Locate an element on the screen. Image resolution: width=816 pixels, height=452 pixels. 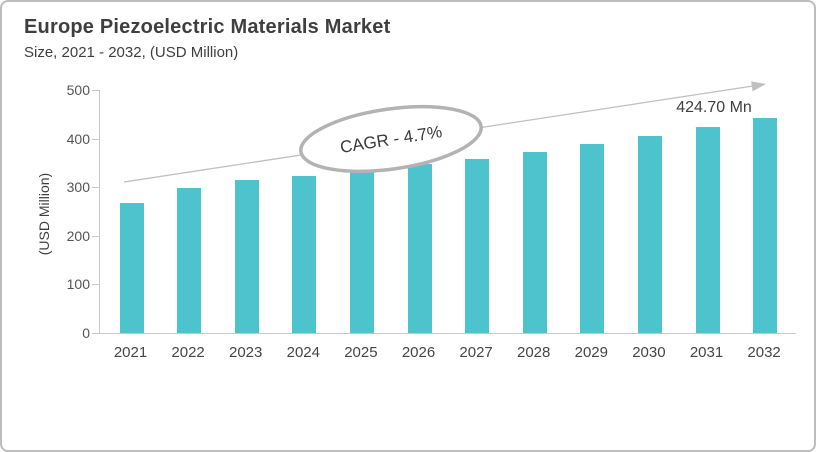
bar-2029 is located at coordinates (592, 238).